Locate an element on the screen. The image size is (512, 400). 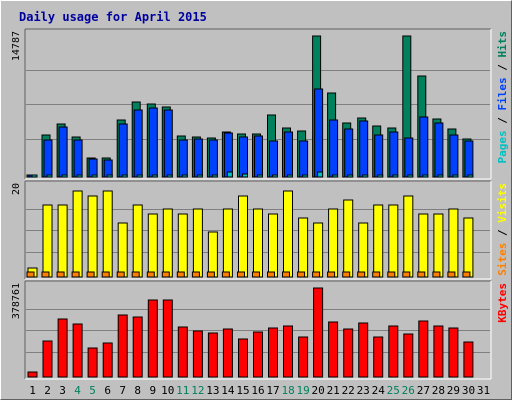
x-tick-label-16: 16 is located at coordinates (257, 390).